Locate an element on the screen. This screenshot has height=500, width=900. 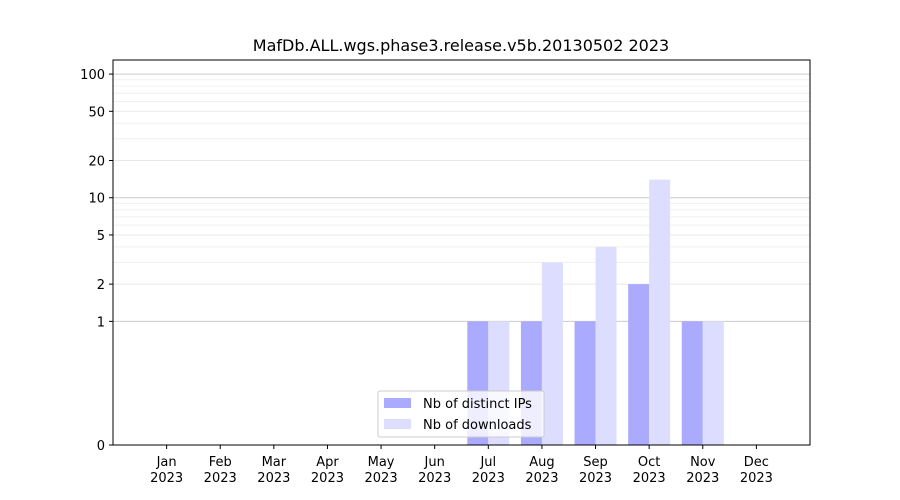
x-tick-label: Nov 2023 is located at coordinates (702, 470).